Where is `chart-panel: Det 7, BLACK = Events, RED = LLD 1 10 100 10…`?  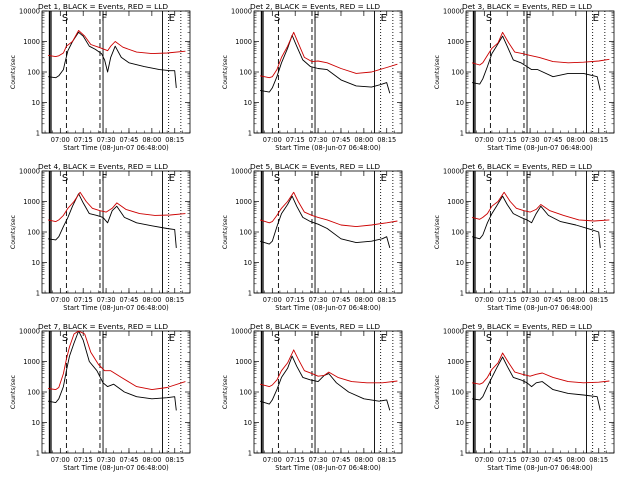
chart-panel: Det 7, BLACK = Events, RED = LLD 1 10 100 10… is located at coordinates (100, 397).